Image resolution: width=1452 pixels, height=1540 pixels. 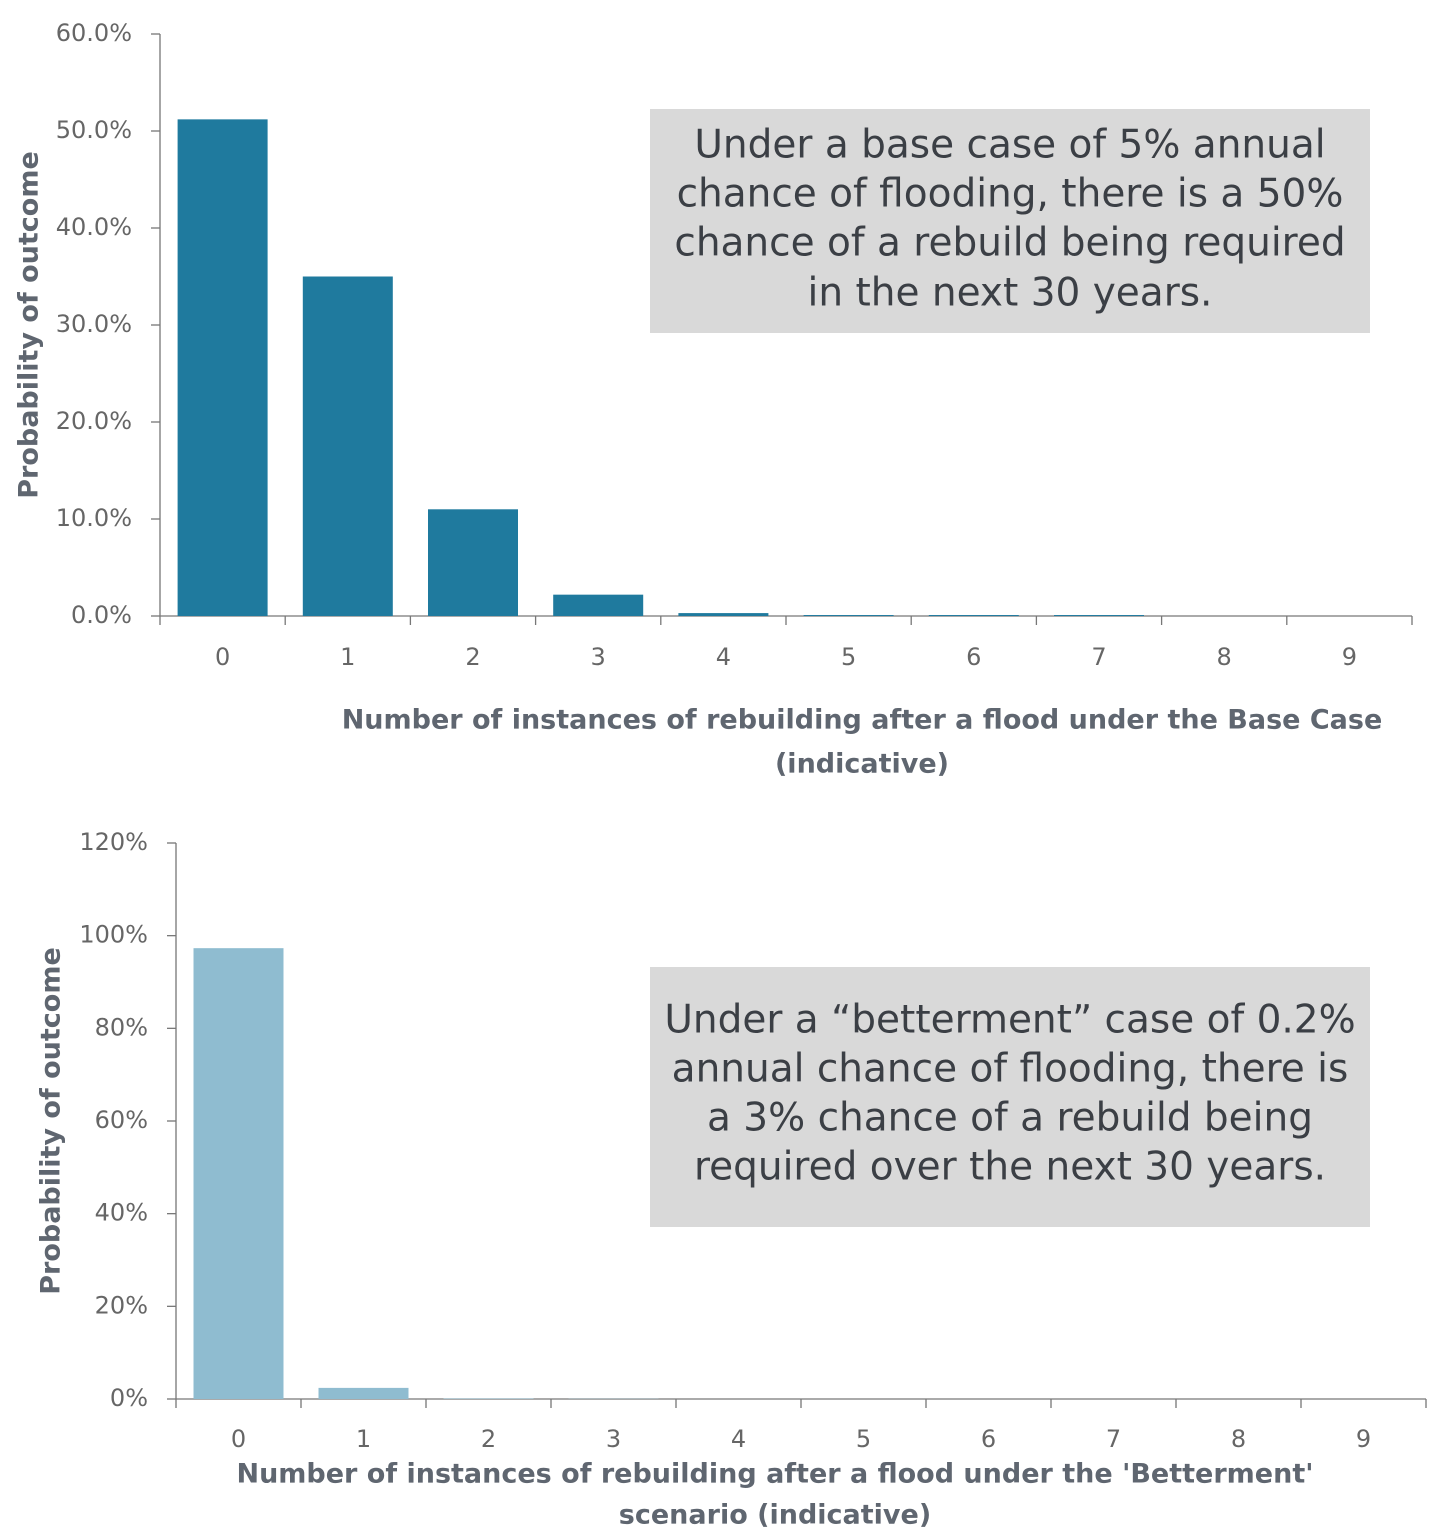 What do you see at coordinates (113, 935) in the screenshot?
I see `y-tick-label: 100%` at bounding box center [113, 935].